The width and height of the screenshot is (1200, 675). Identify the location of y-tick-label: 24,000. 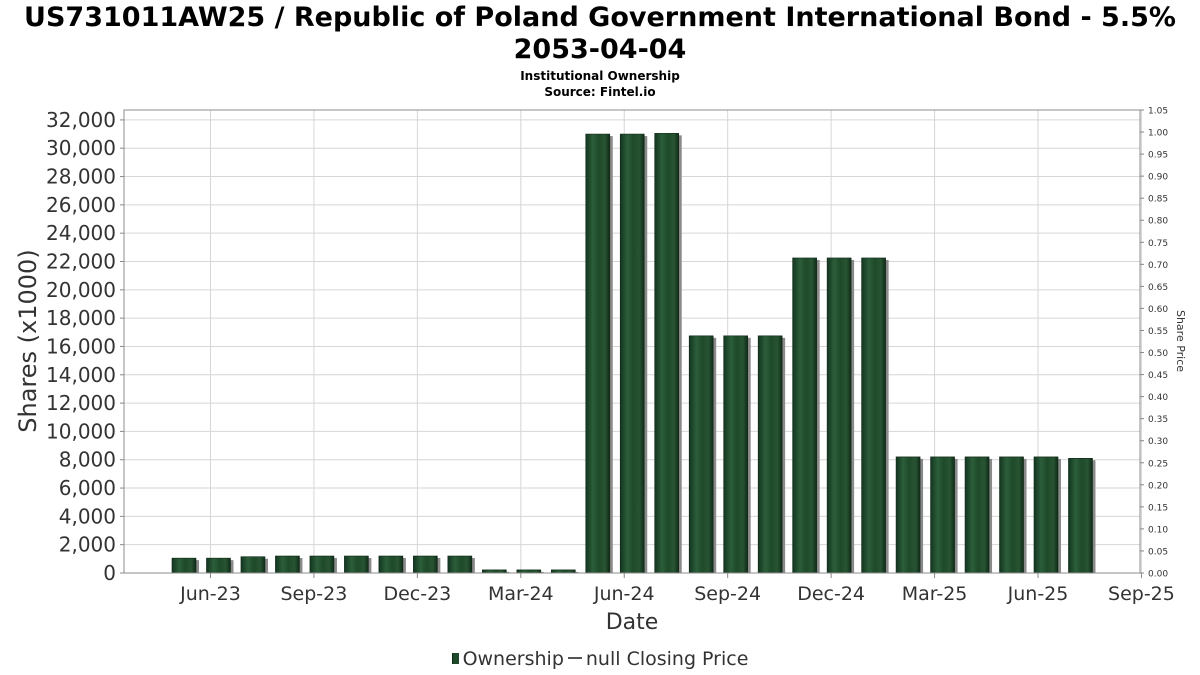
(81, 233).